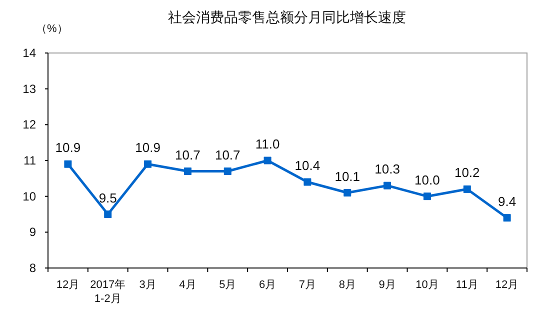 The height and width of the screenshot is (320, 554). What do you see at coordinates (427, 180) in the screenshot?
I see `data-label: 10.0` at bounding box center [427, 180].